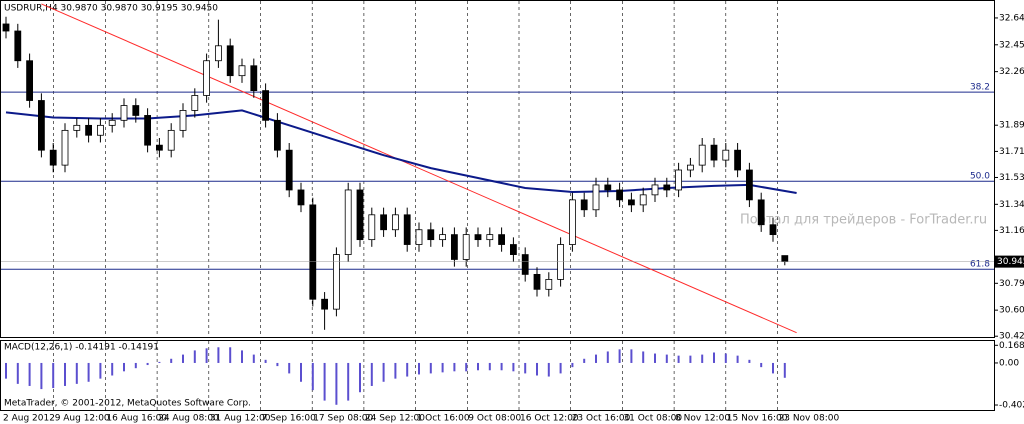  Describe the element at coordinates (81, 348) in the screenshot. I see `macd-label: MACD(12,26,1) -0.14191 -0.14191` at that location.